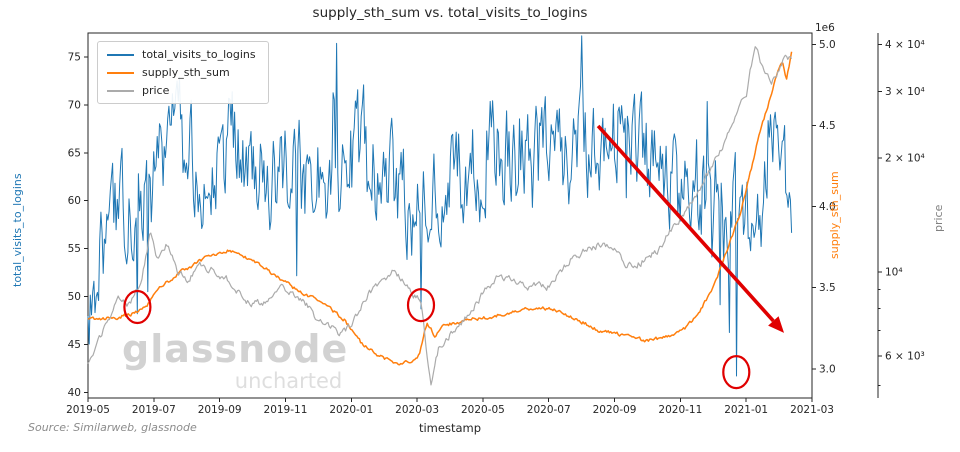 The height and width of the screenshot is (452, 960). What do you see at coordinates (827, 126) in the screenshot?
I see `supply-tick-label: 4.5` at bounding box center [827, 126].